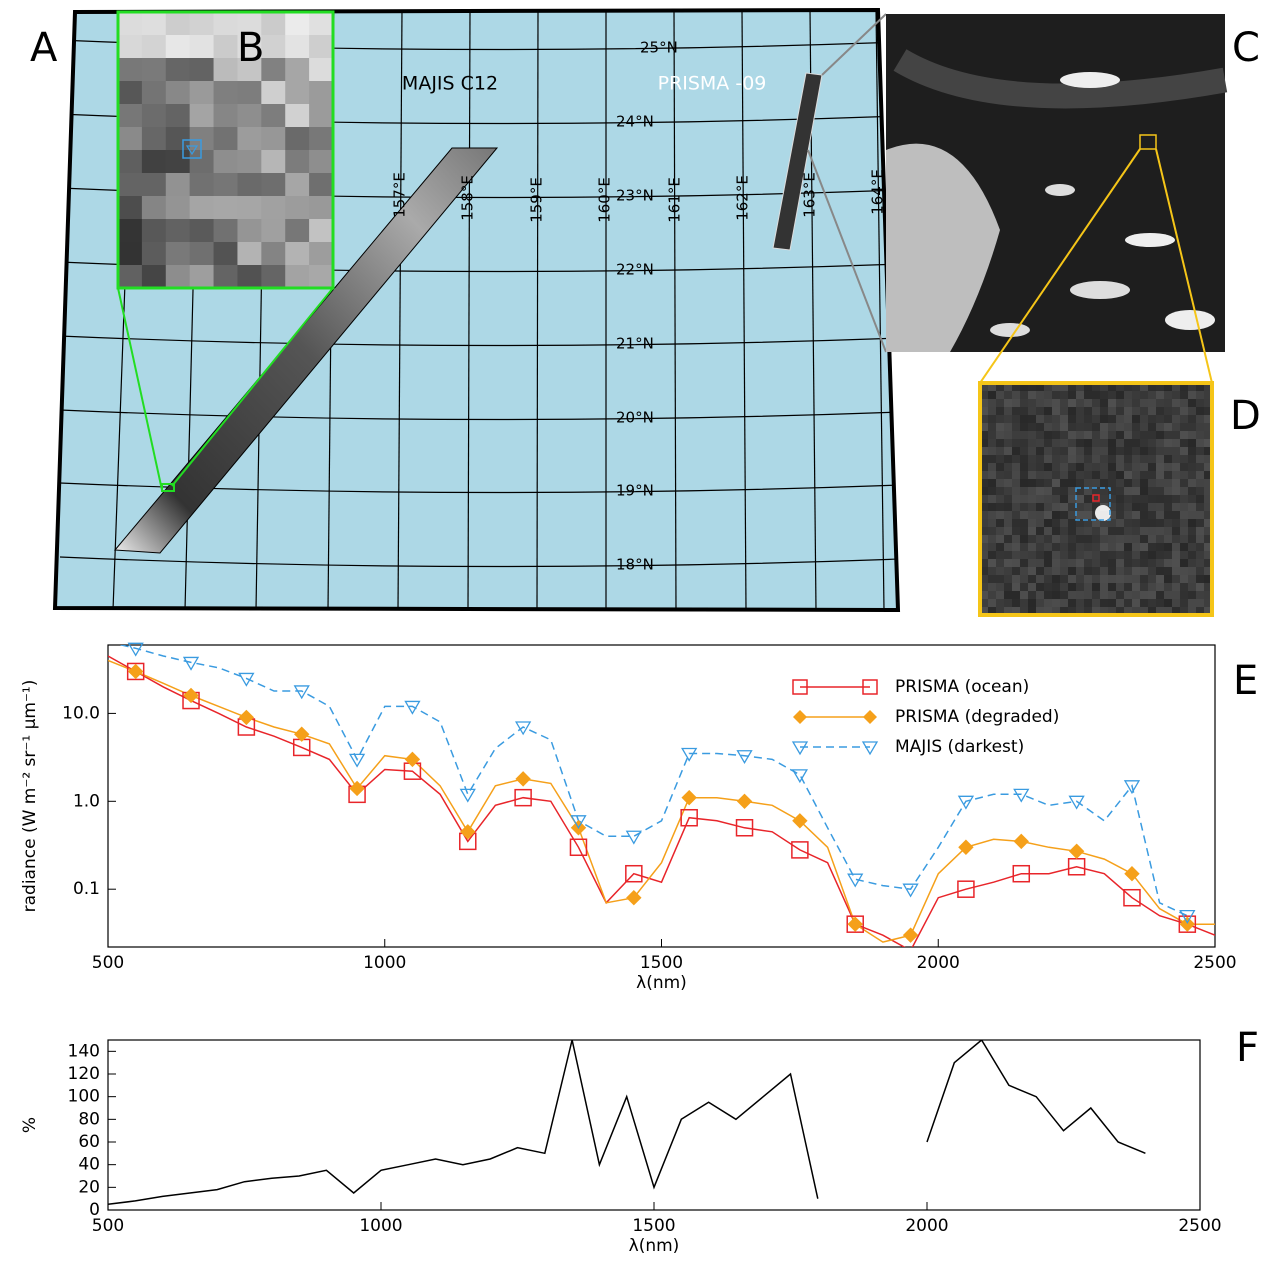 This screenshot has width=1263, height=1265. Describe the element at coordinates (537, 200) in the screenshot. I see `lon-label: 159°E` at that location.